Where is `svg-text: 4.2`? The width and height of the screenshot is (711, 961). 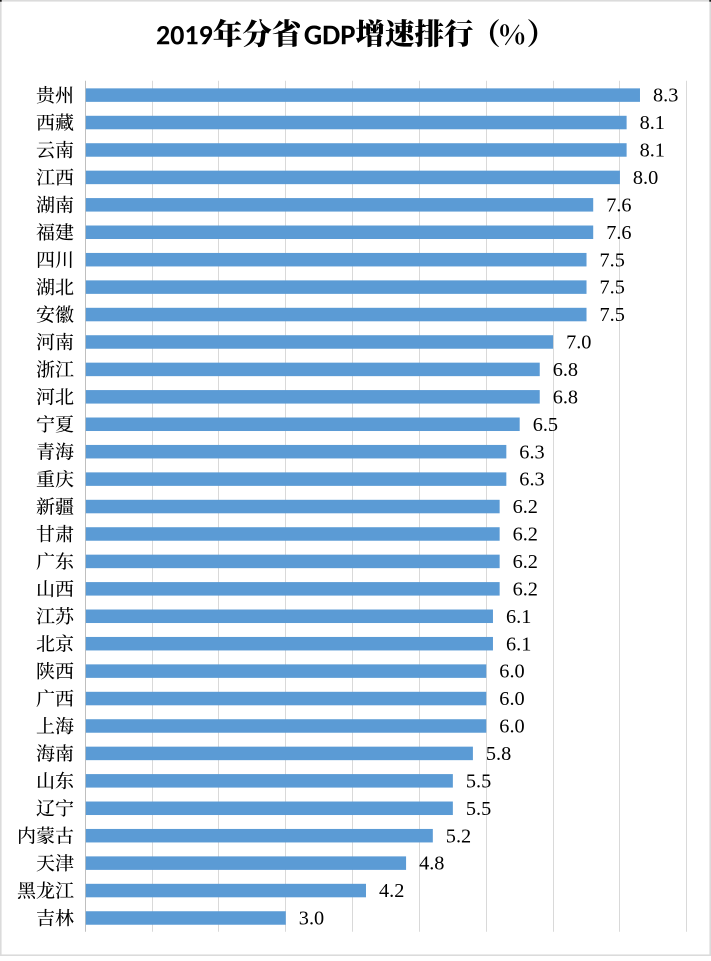
svg-text: 4.2 is located at coordinates (391, 891).